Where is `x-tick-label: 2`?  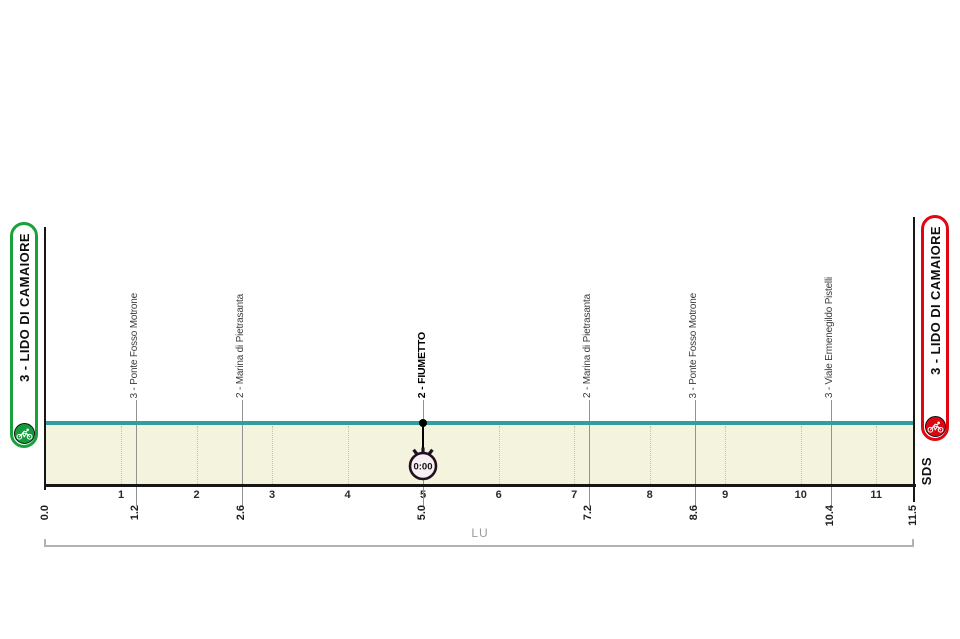 x-tick-label: 2 is located at coordinates (196, 495).